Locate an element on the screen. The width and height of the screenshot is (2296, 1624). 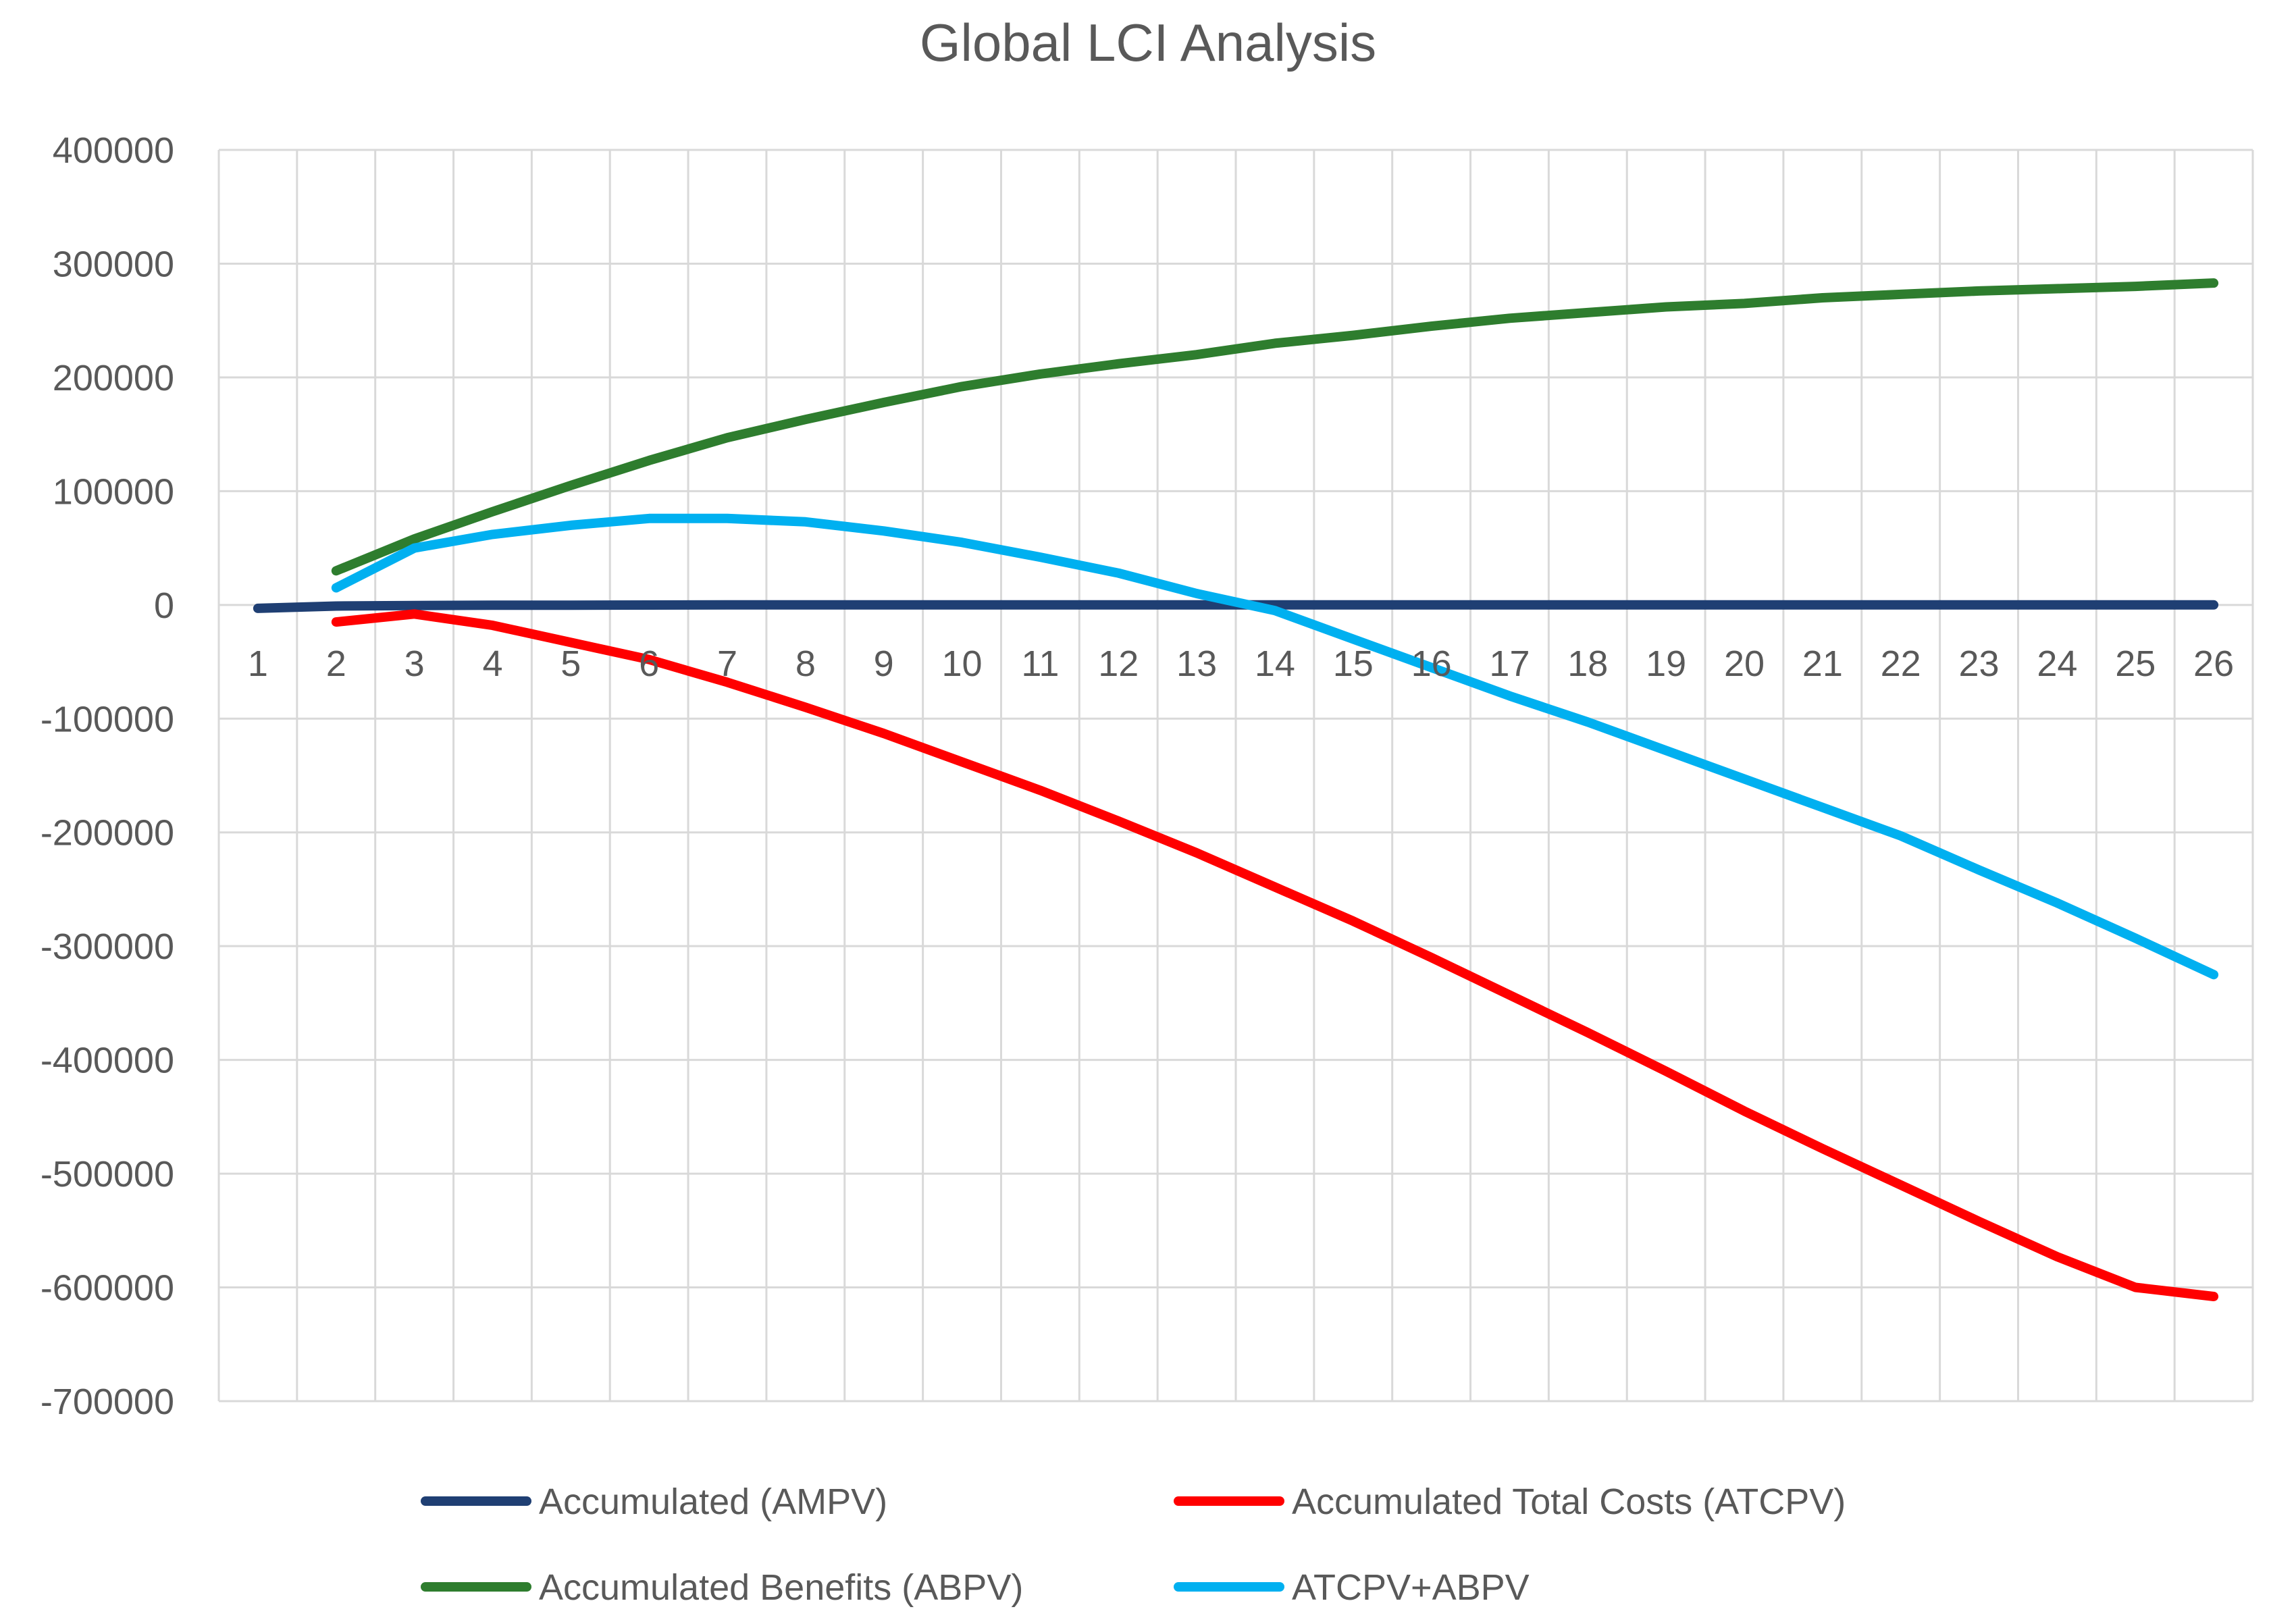
x-tick-label: 2 is located at coordinates (336, 664).